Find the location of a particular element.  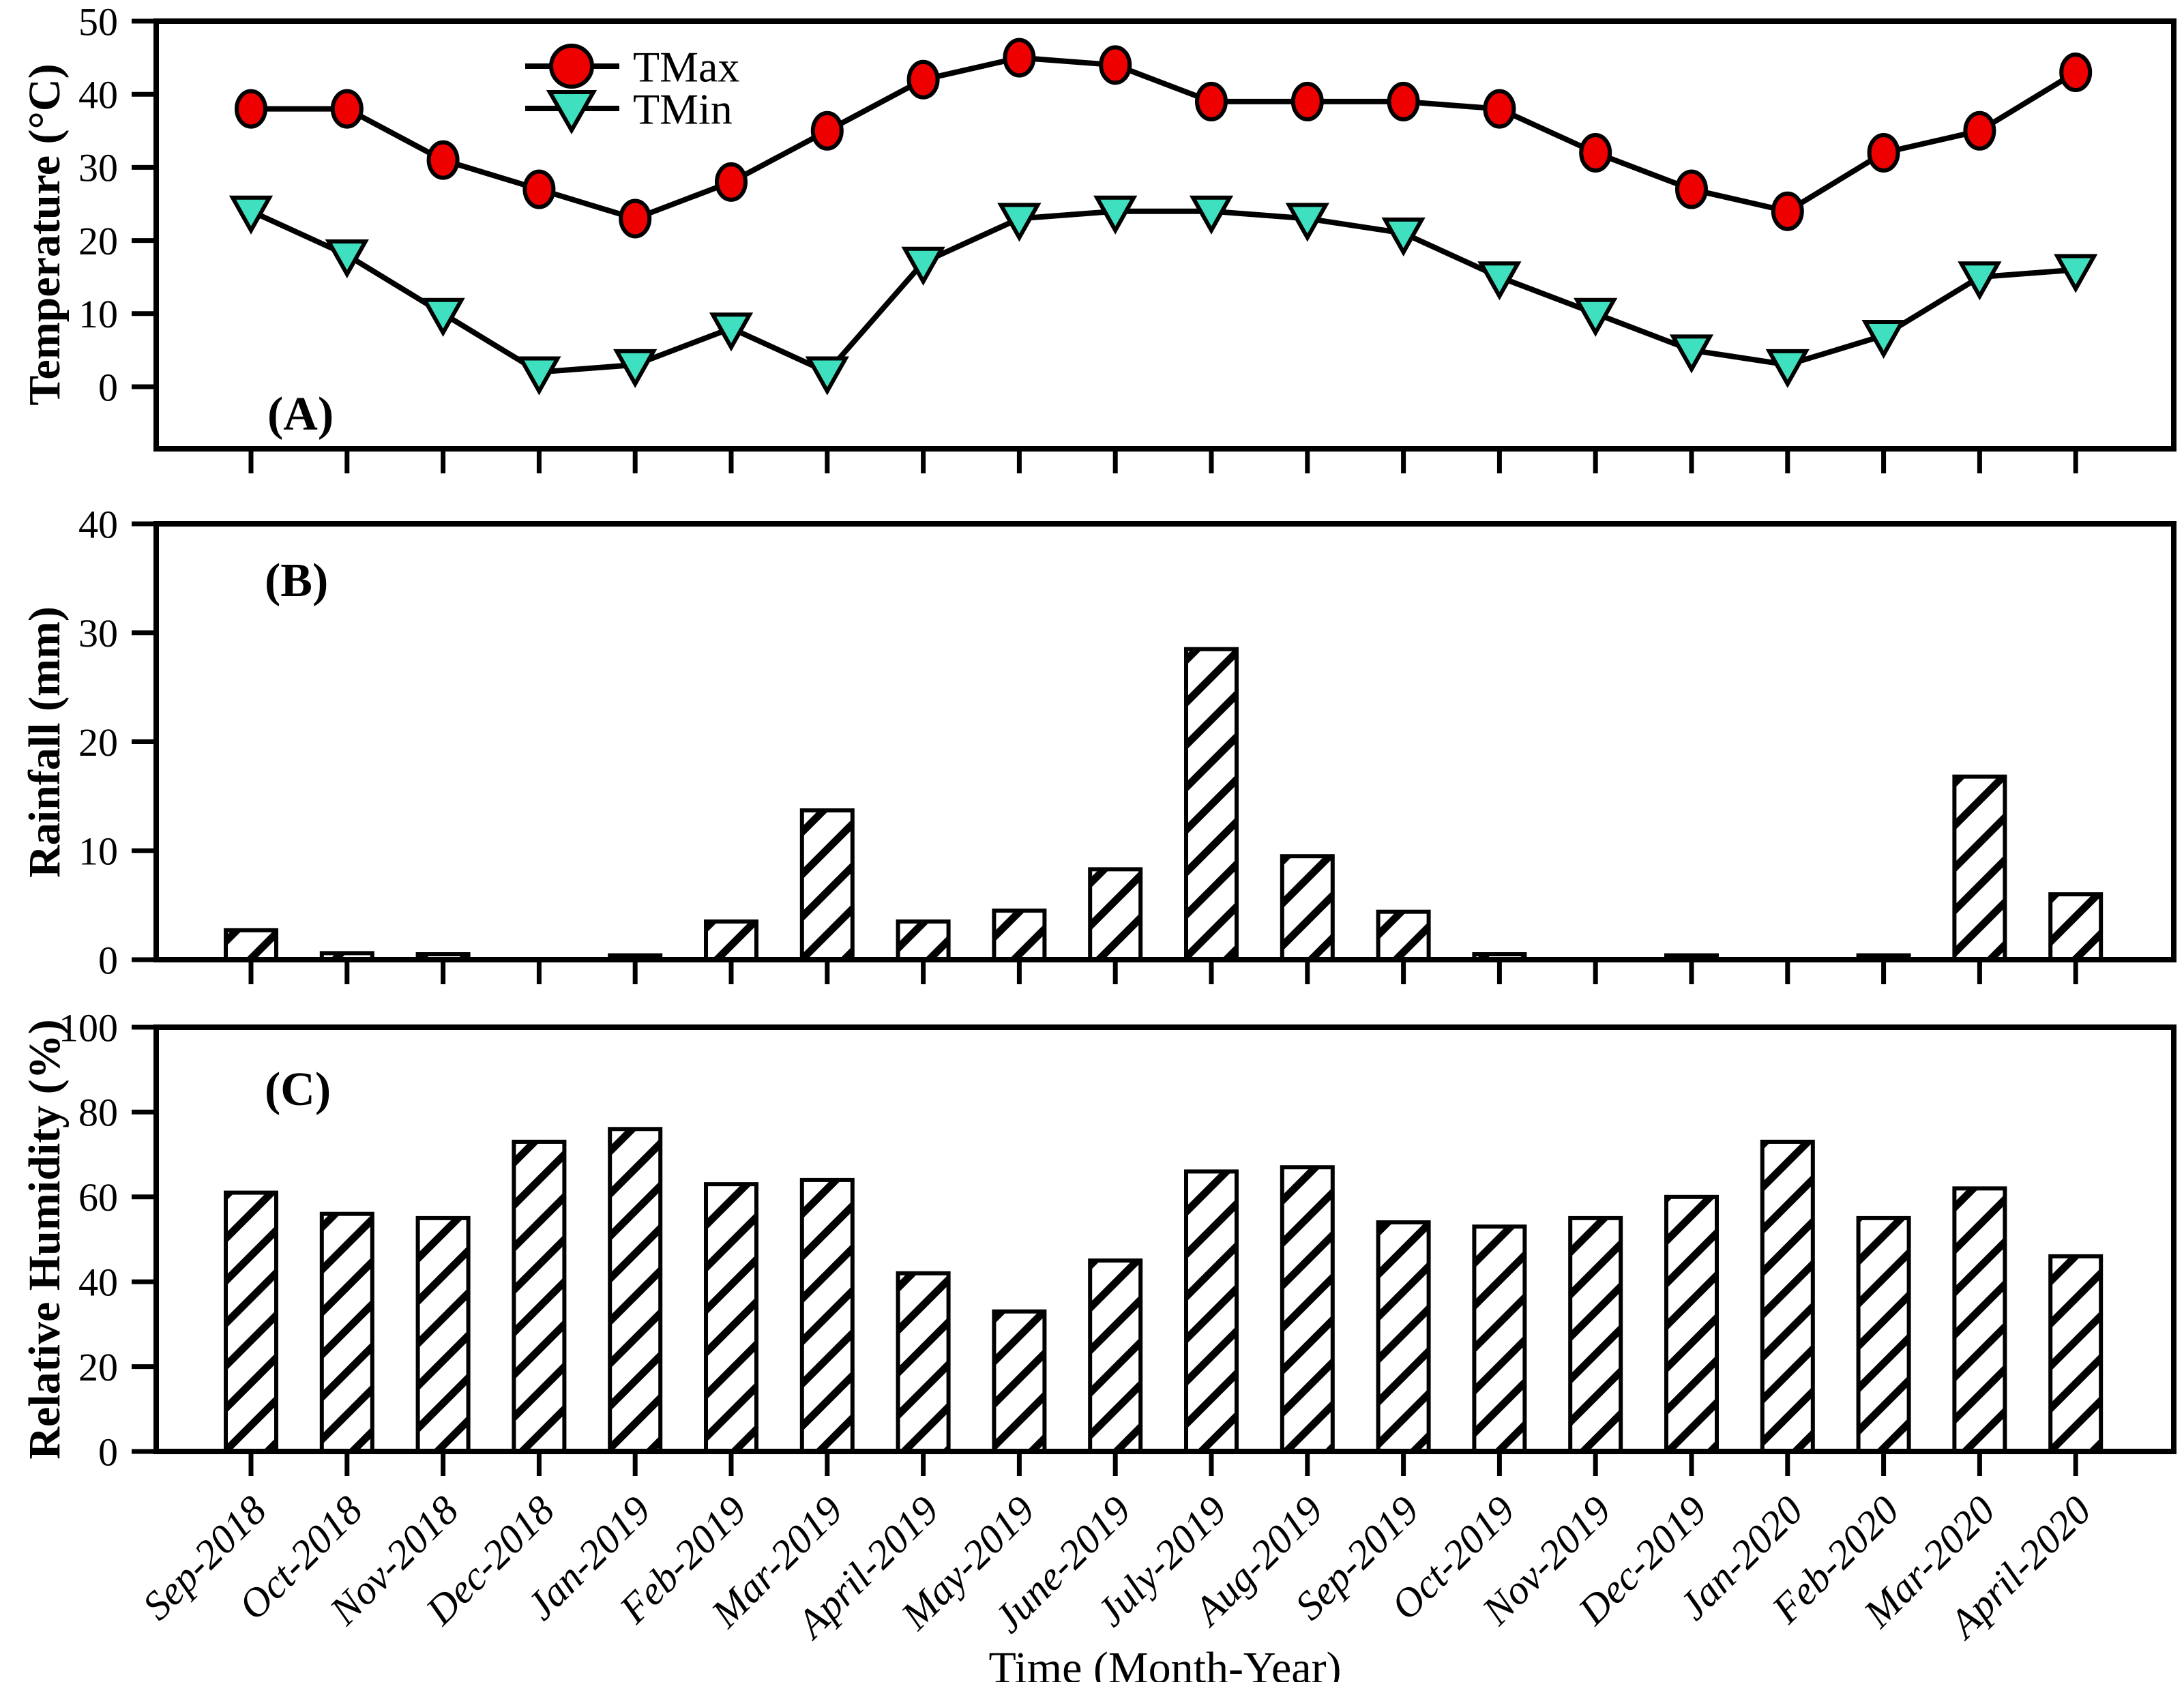

humidity-bar-Sep-2018 is located at coordinates (251, 1322).